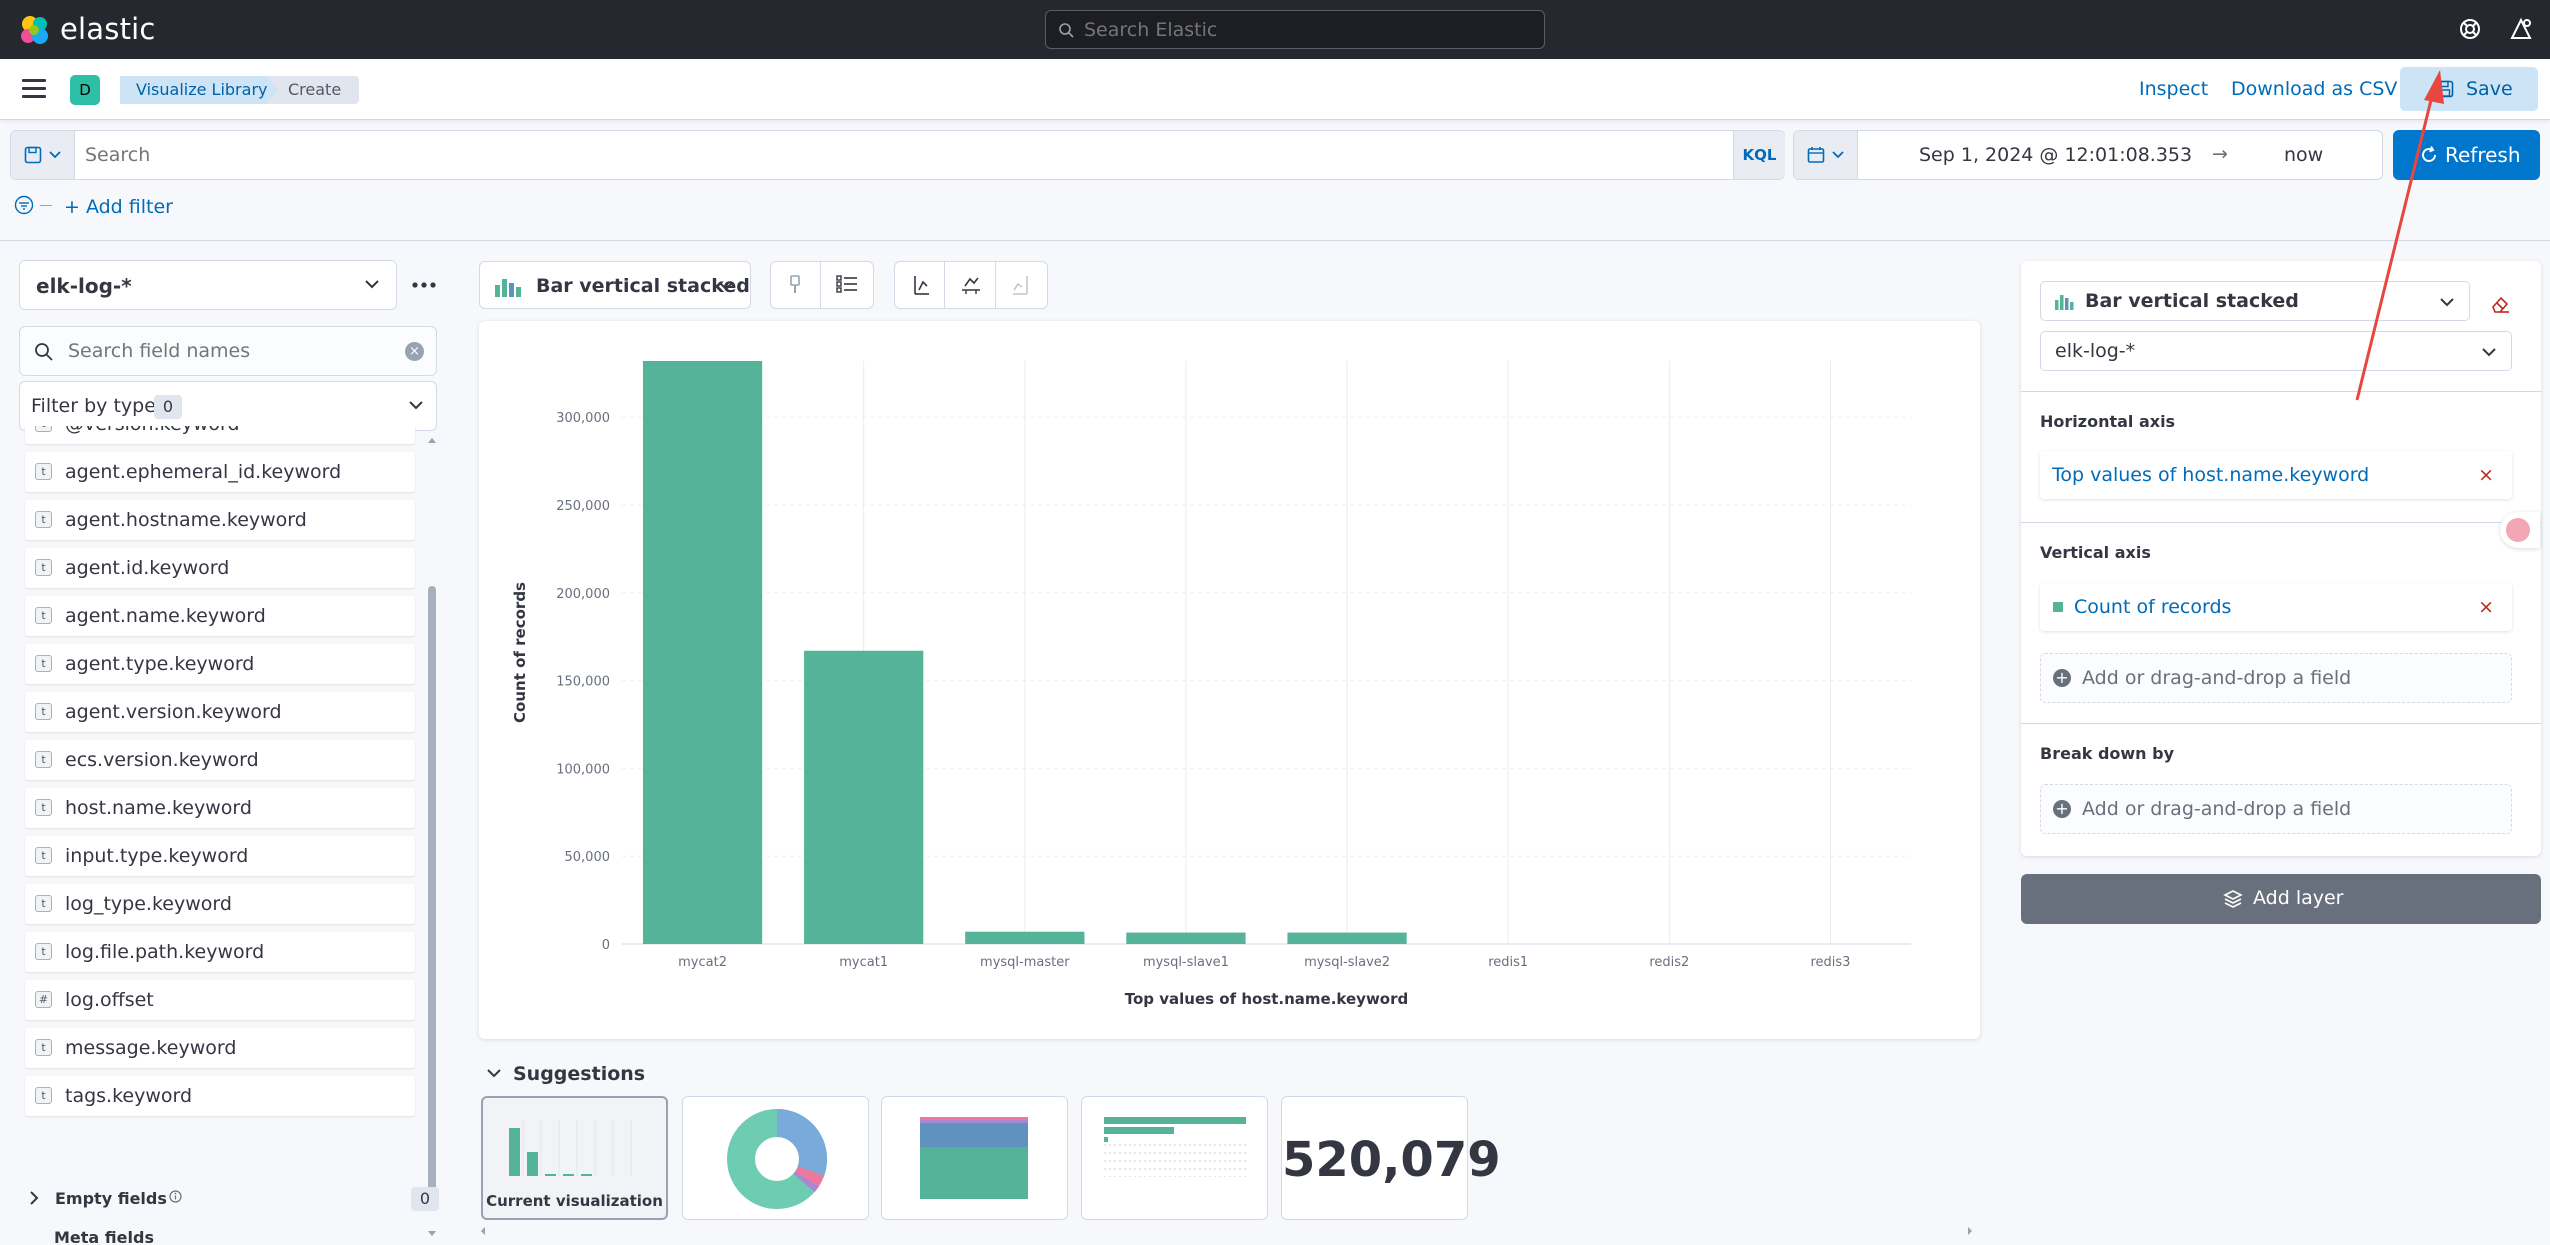 Image resolution: width=2550 pixels, height=1245 pixels. I want to click on field-list-item: t tags.keyword, so click(220, 1096).